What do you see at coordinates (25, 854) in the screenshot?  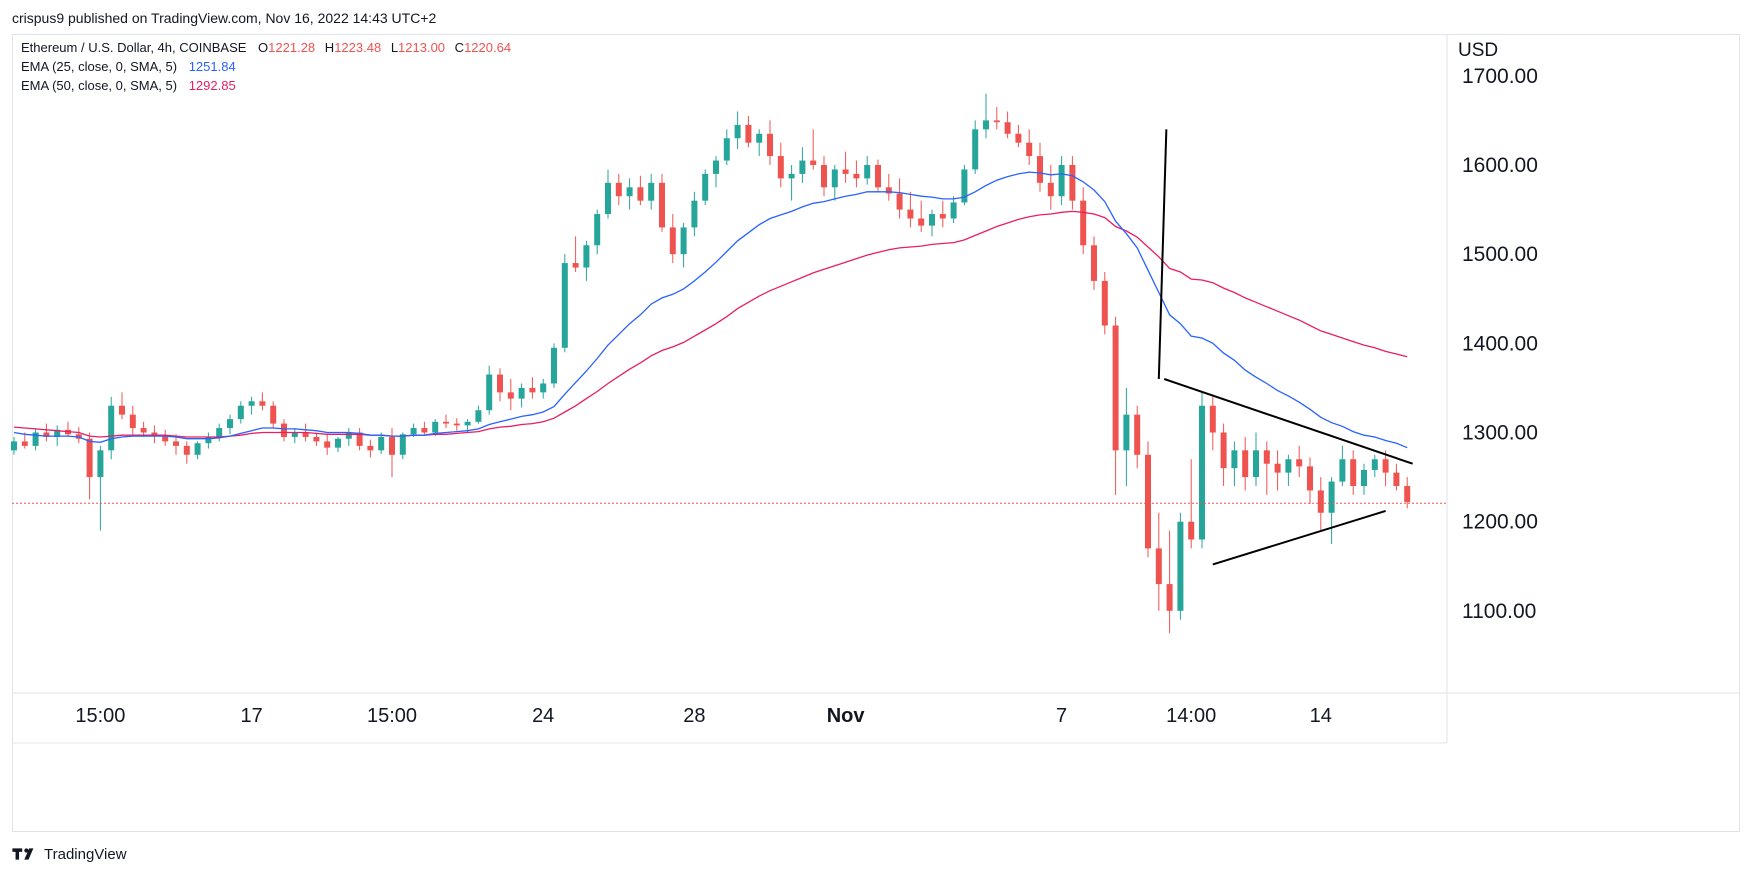 I see `tradingview-logo-icon` at bounding box center [25, 854].